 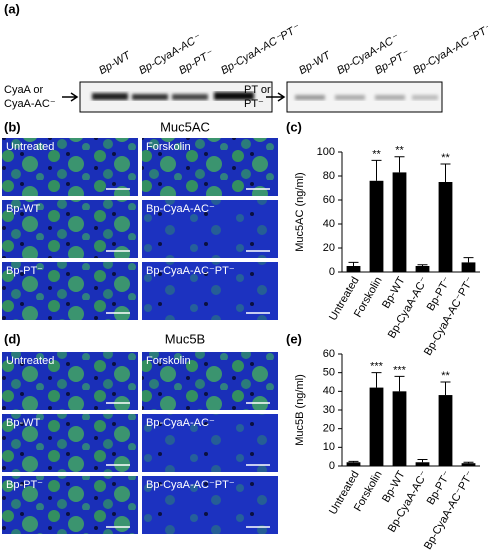 I want to click on blot-bands, so click(x=265, y=96).